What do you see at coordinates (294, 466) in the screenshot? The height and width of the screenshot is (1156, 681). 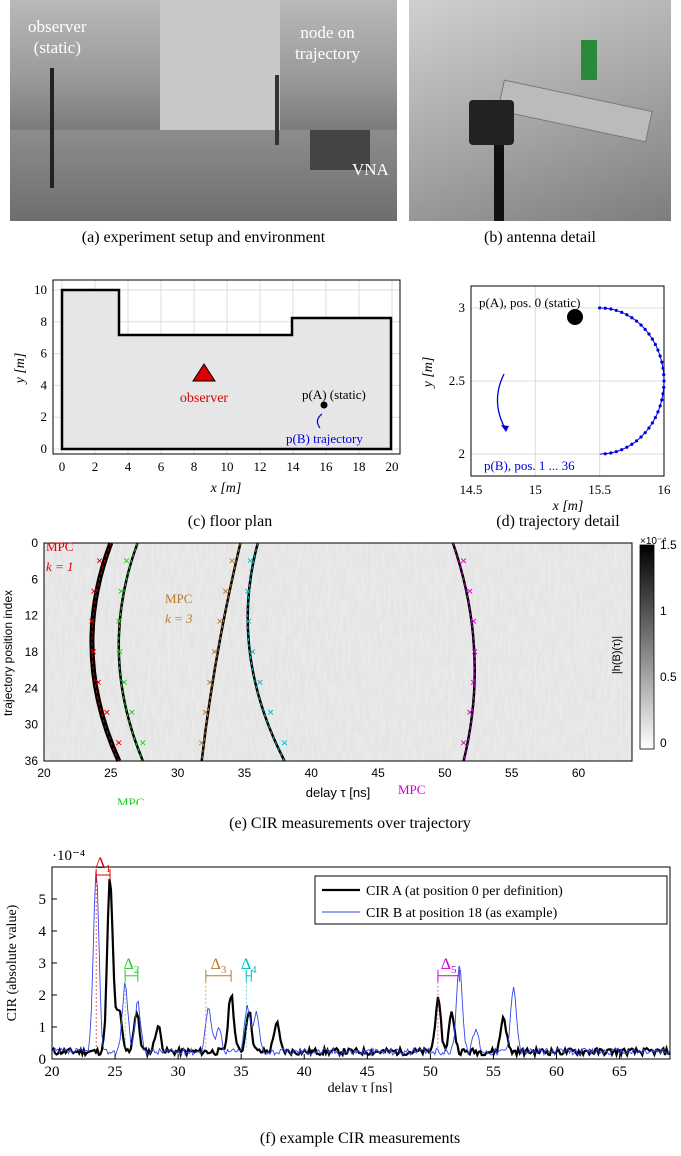 I see `fp-xtick: 14` at bounding box center [294, 466].